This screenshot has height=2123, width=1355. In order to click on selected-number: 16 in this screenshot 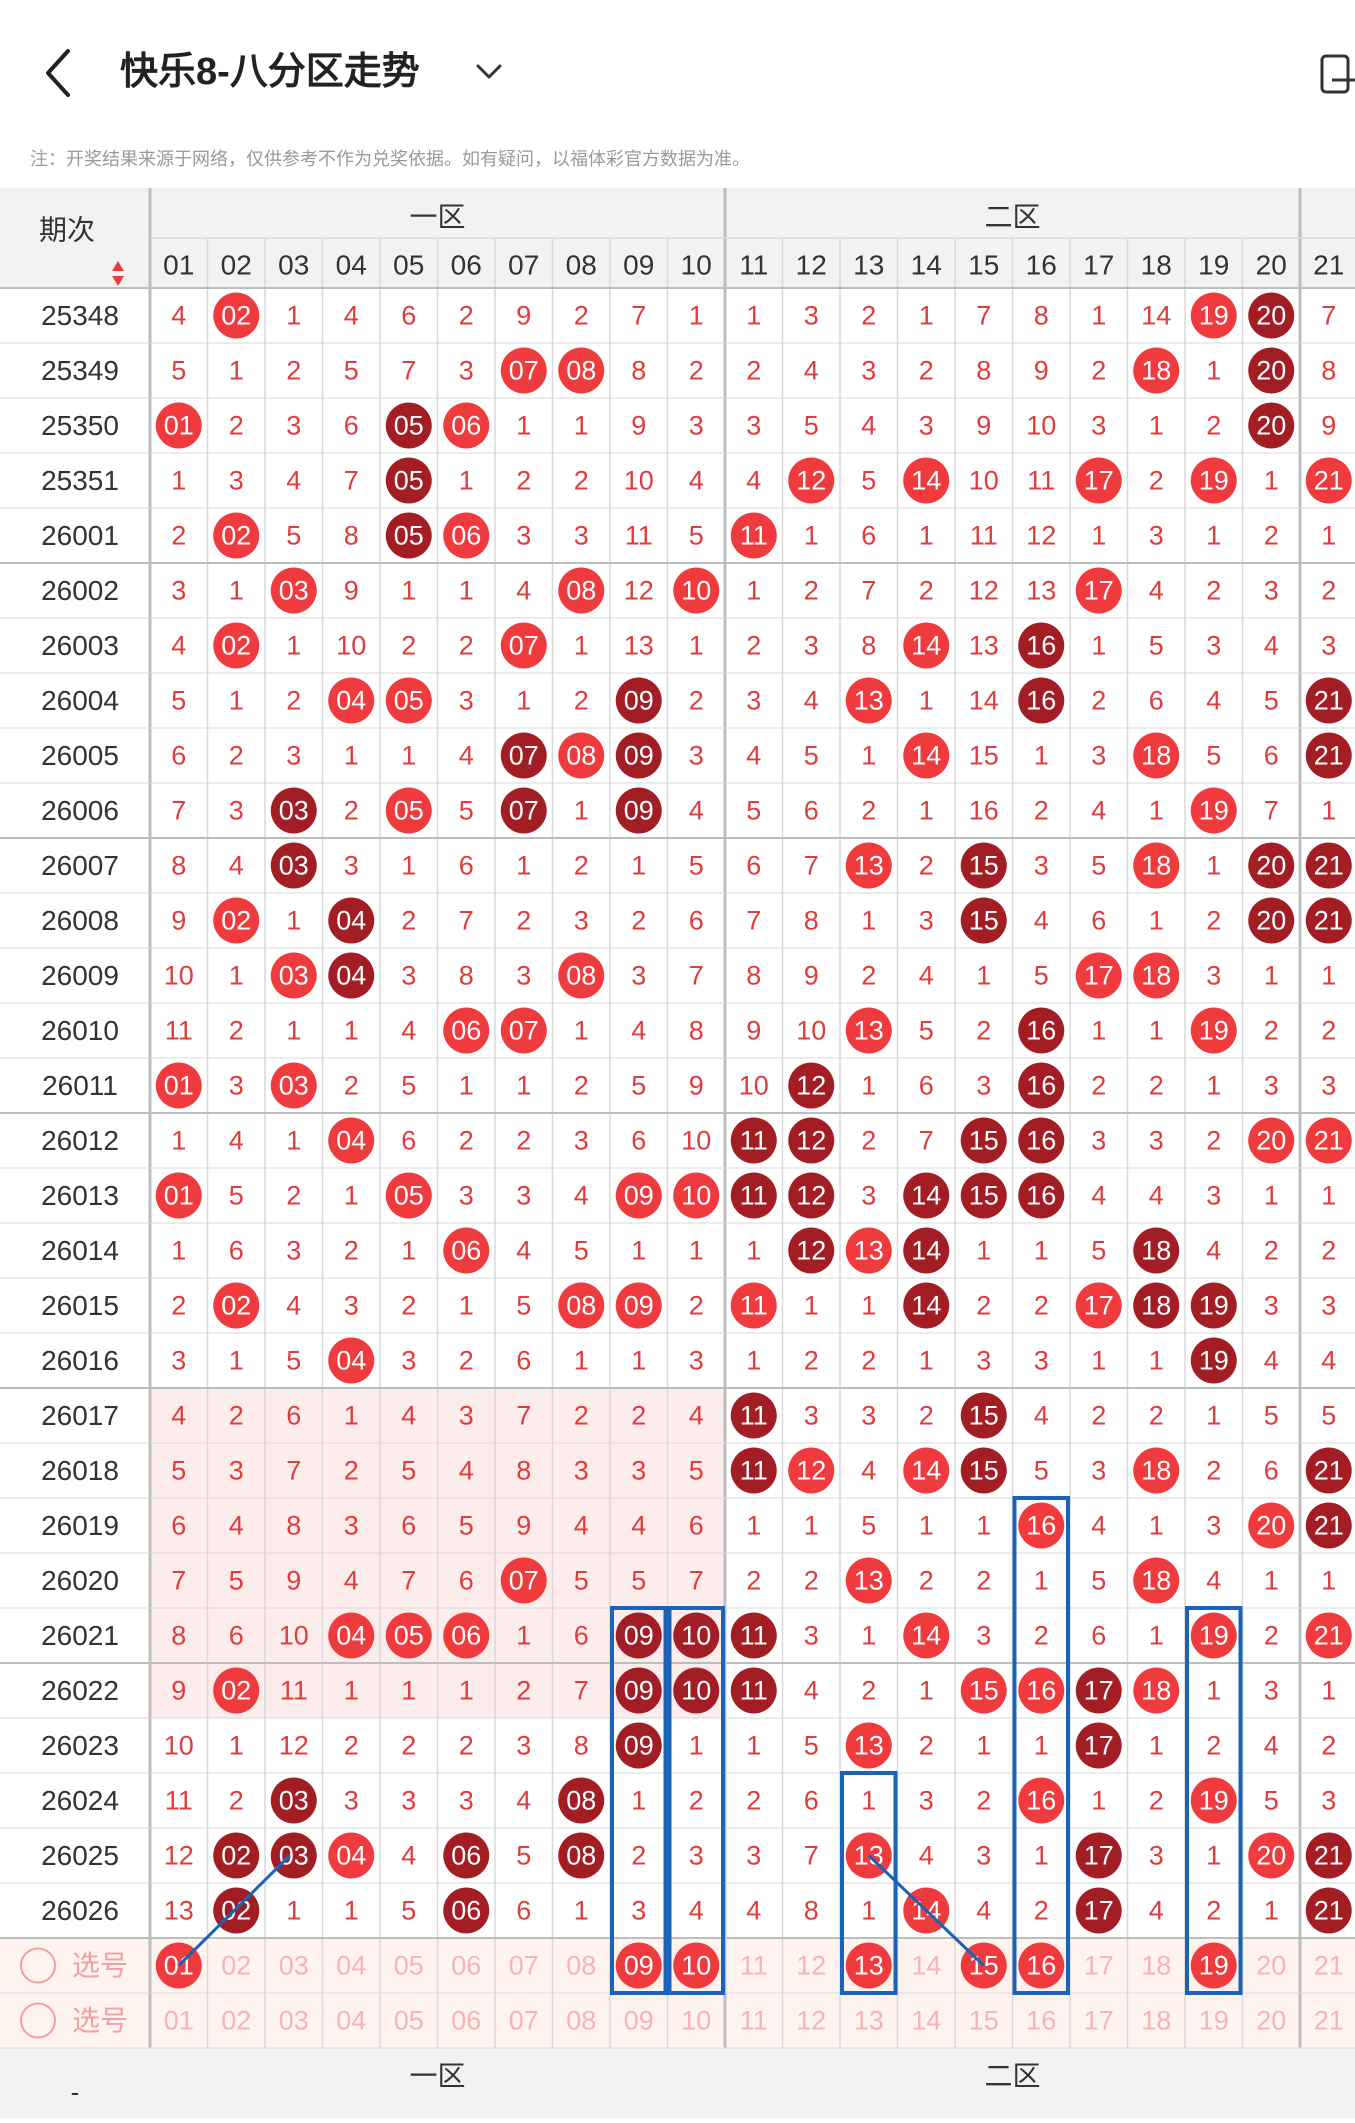, I will do `click(1041, 1966)`.